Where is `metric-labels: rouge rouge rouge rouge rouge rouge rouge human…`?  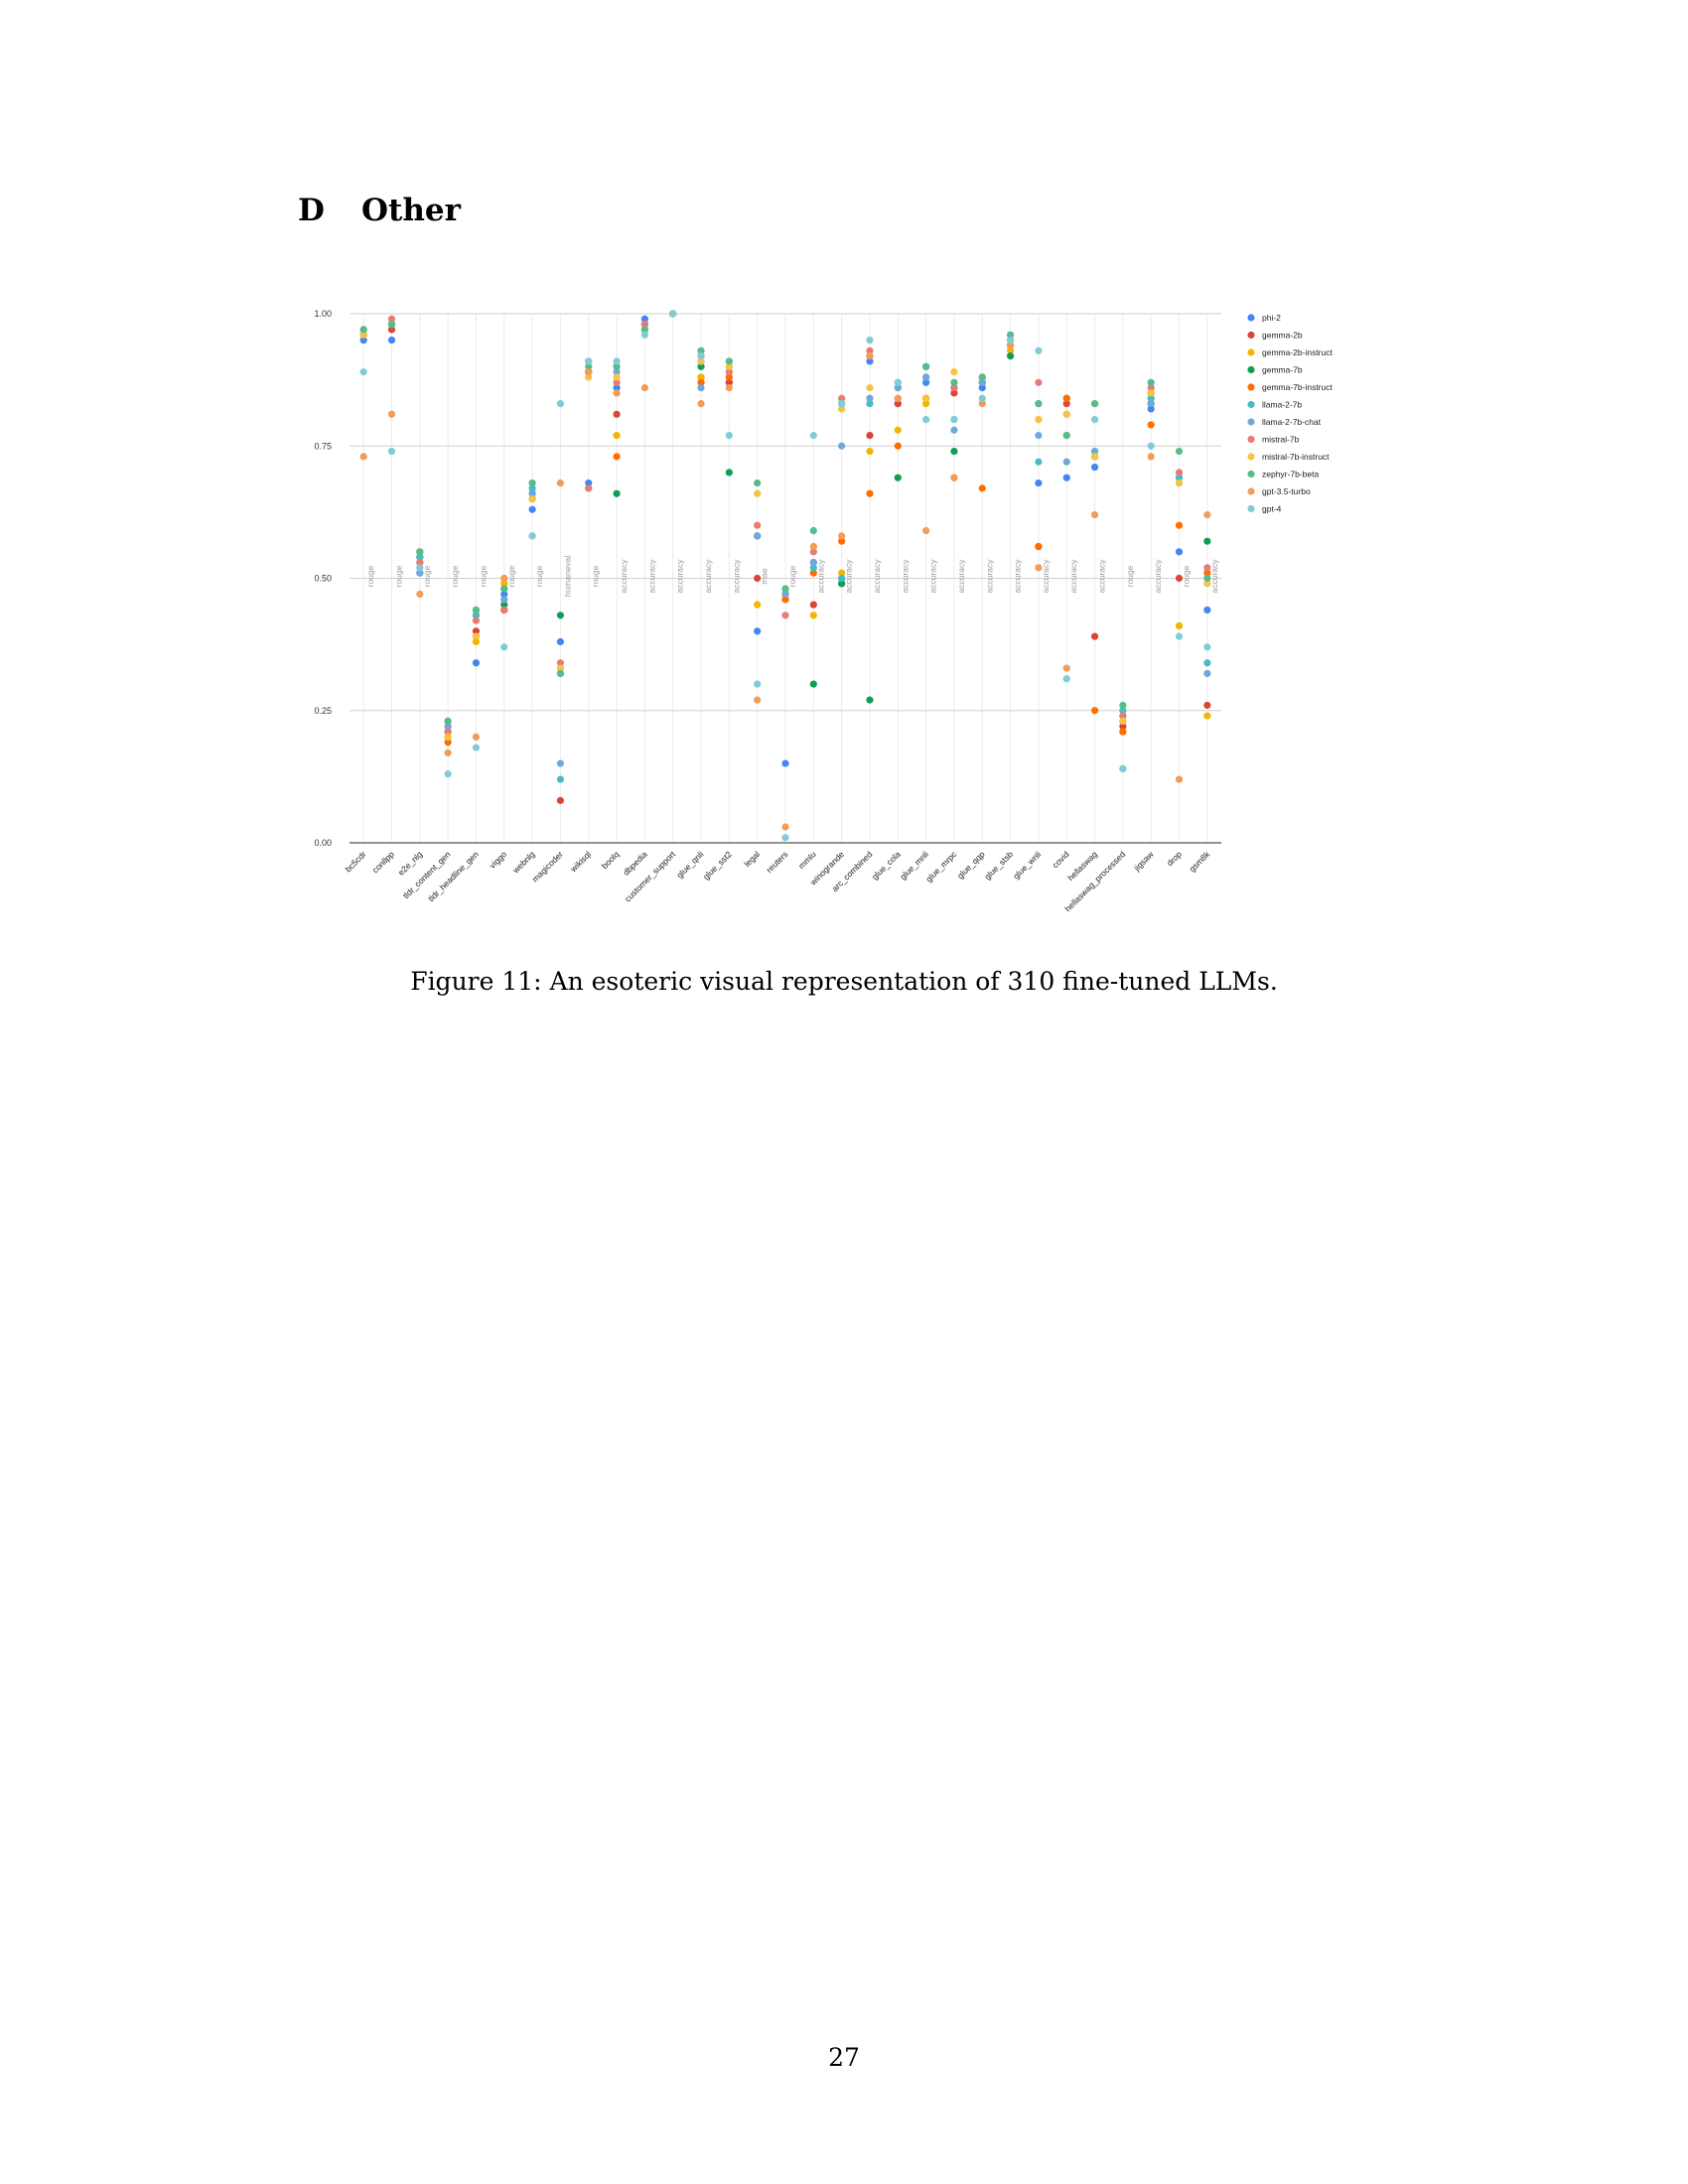
metric-labels: rouge rouge rouge rouge rouge rouge rouge human… is located at coordinates (792, 577).